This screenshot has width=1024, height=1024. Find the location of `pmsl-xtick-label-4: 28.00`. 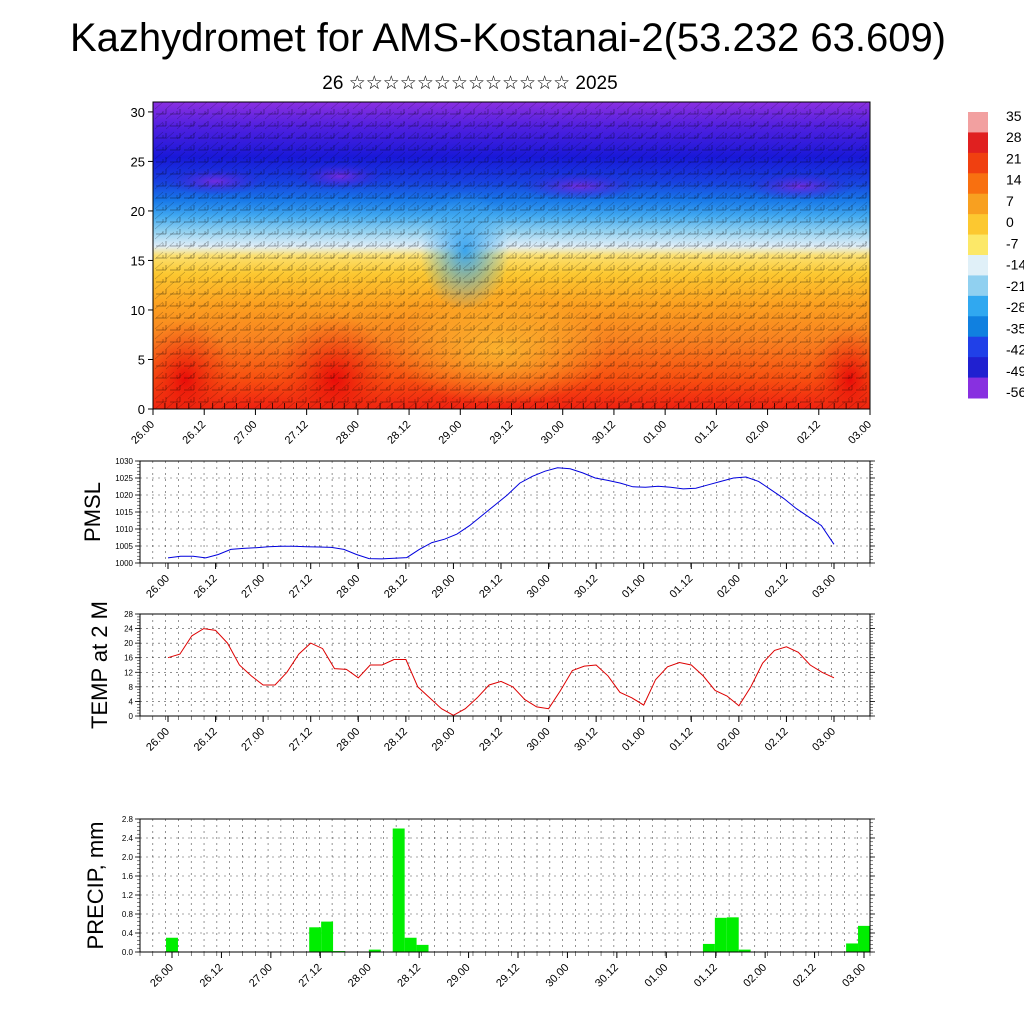

pmsl-xtick-label-4: 28.00 is located at coordinates (348, 587).